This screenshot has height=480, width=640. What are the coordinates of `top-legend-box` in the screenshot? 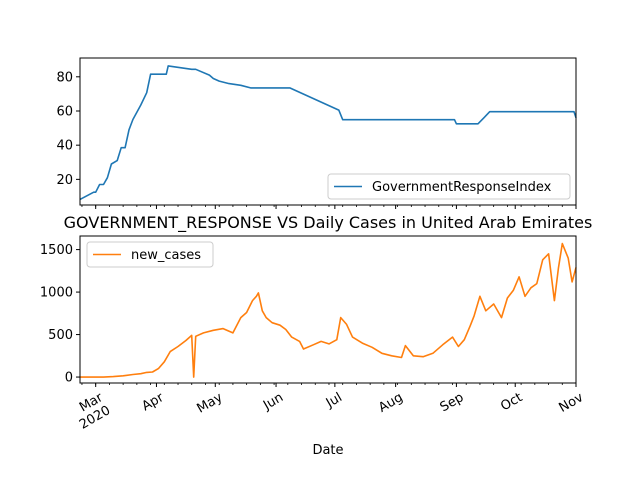 It's located at (449, 186).